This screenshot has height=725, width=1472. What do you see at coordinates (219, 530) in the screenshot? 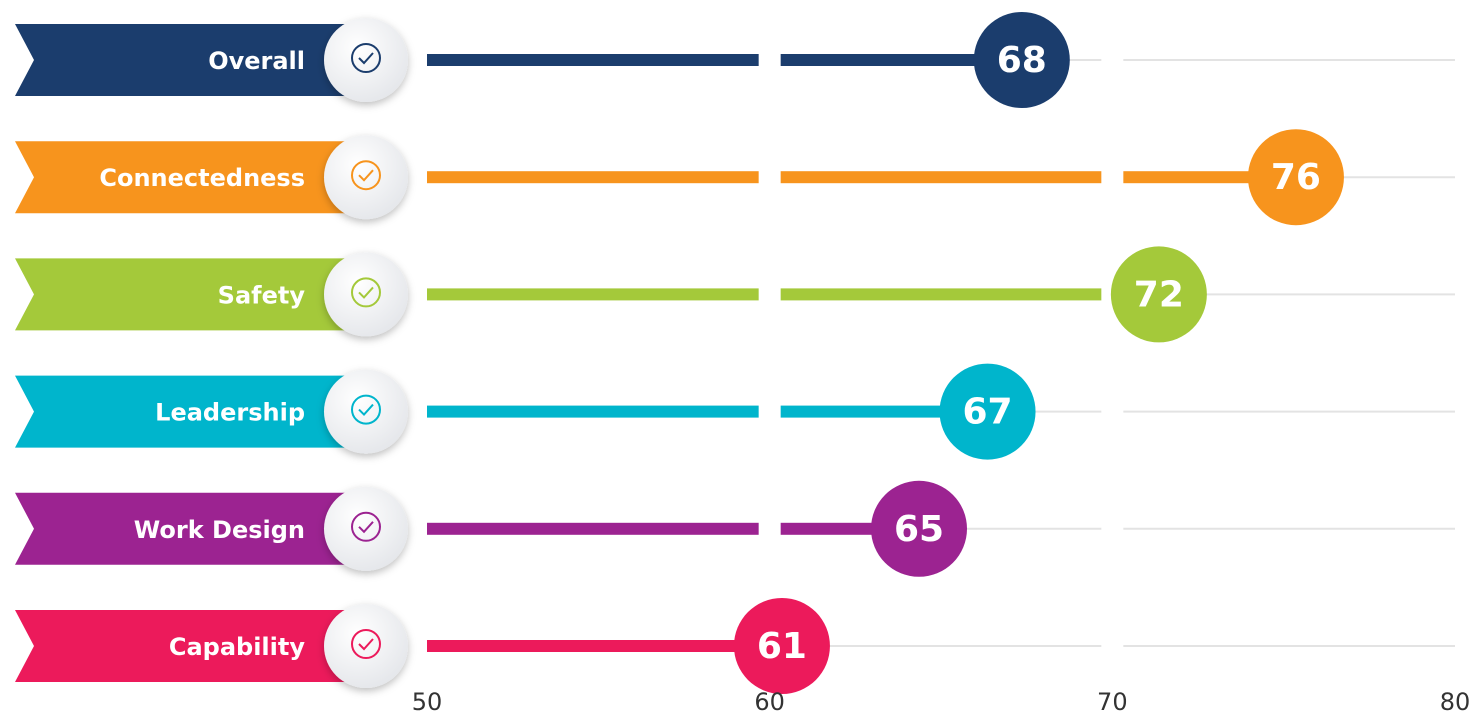
I see `category-label: Work Design` at bounding box center [219, 530].